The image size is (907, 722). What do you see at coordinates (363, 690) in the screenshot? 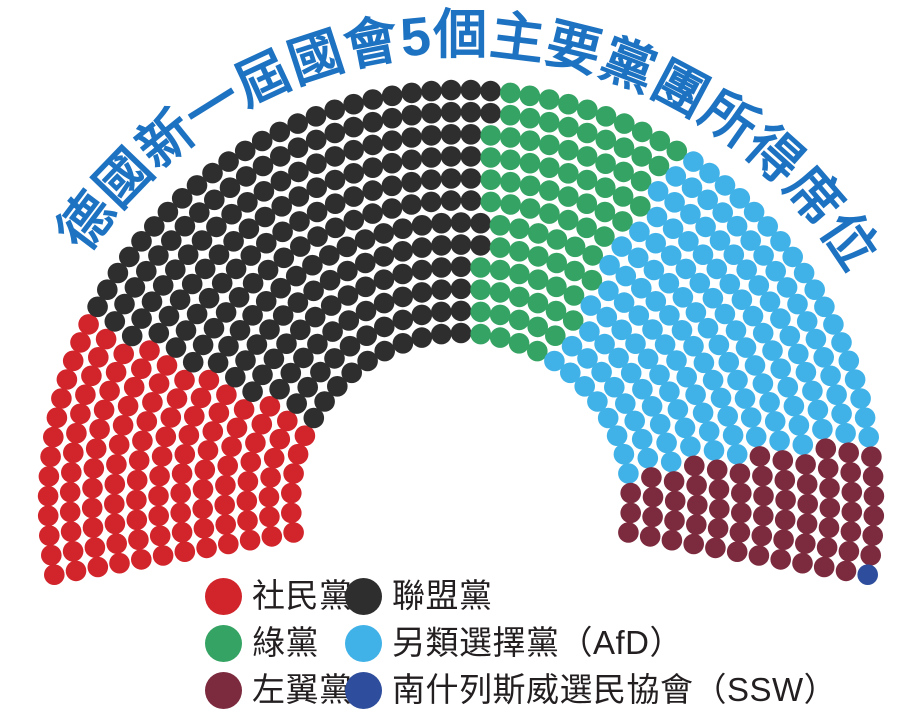
I see `legend-swatch-ssw` at bounding box center [363, 690].